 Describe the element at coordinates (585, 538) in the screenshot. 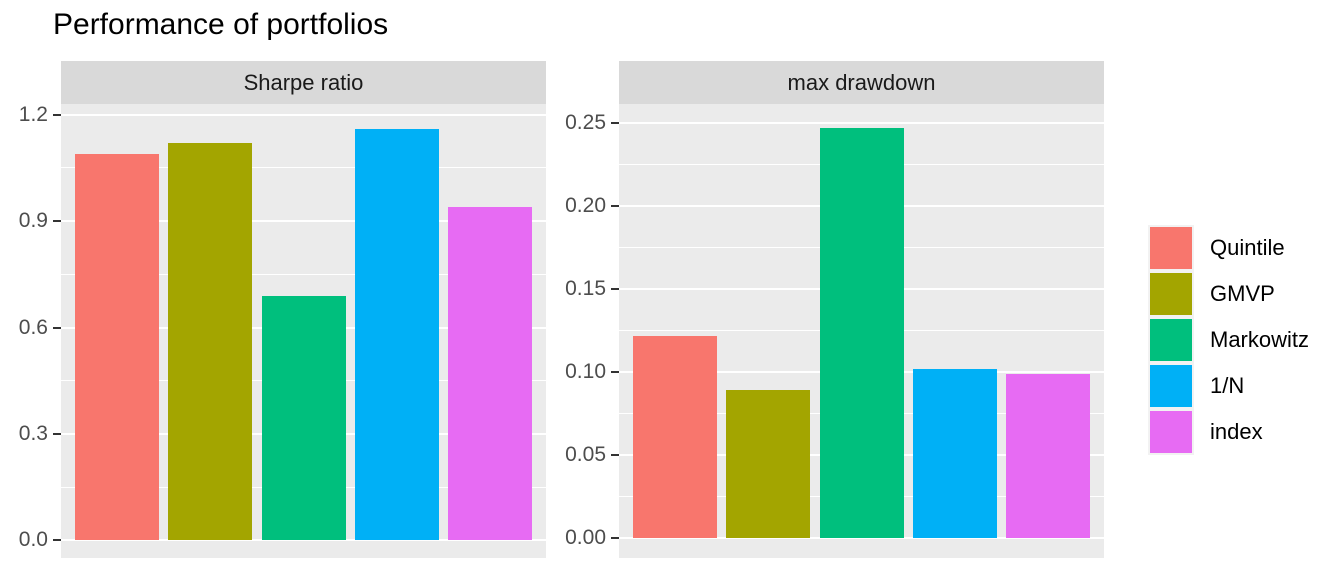

I see `y-axis-tick-label: 0.00` at that location.